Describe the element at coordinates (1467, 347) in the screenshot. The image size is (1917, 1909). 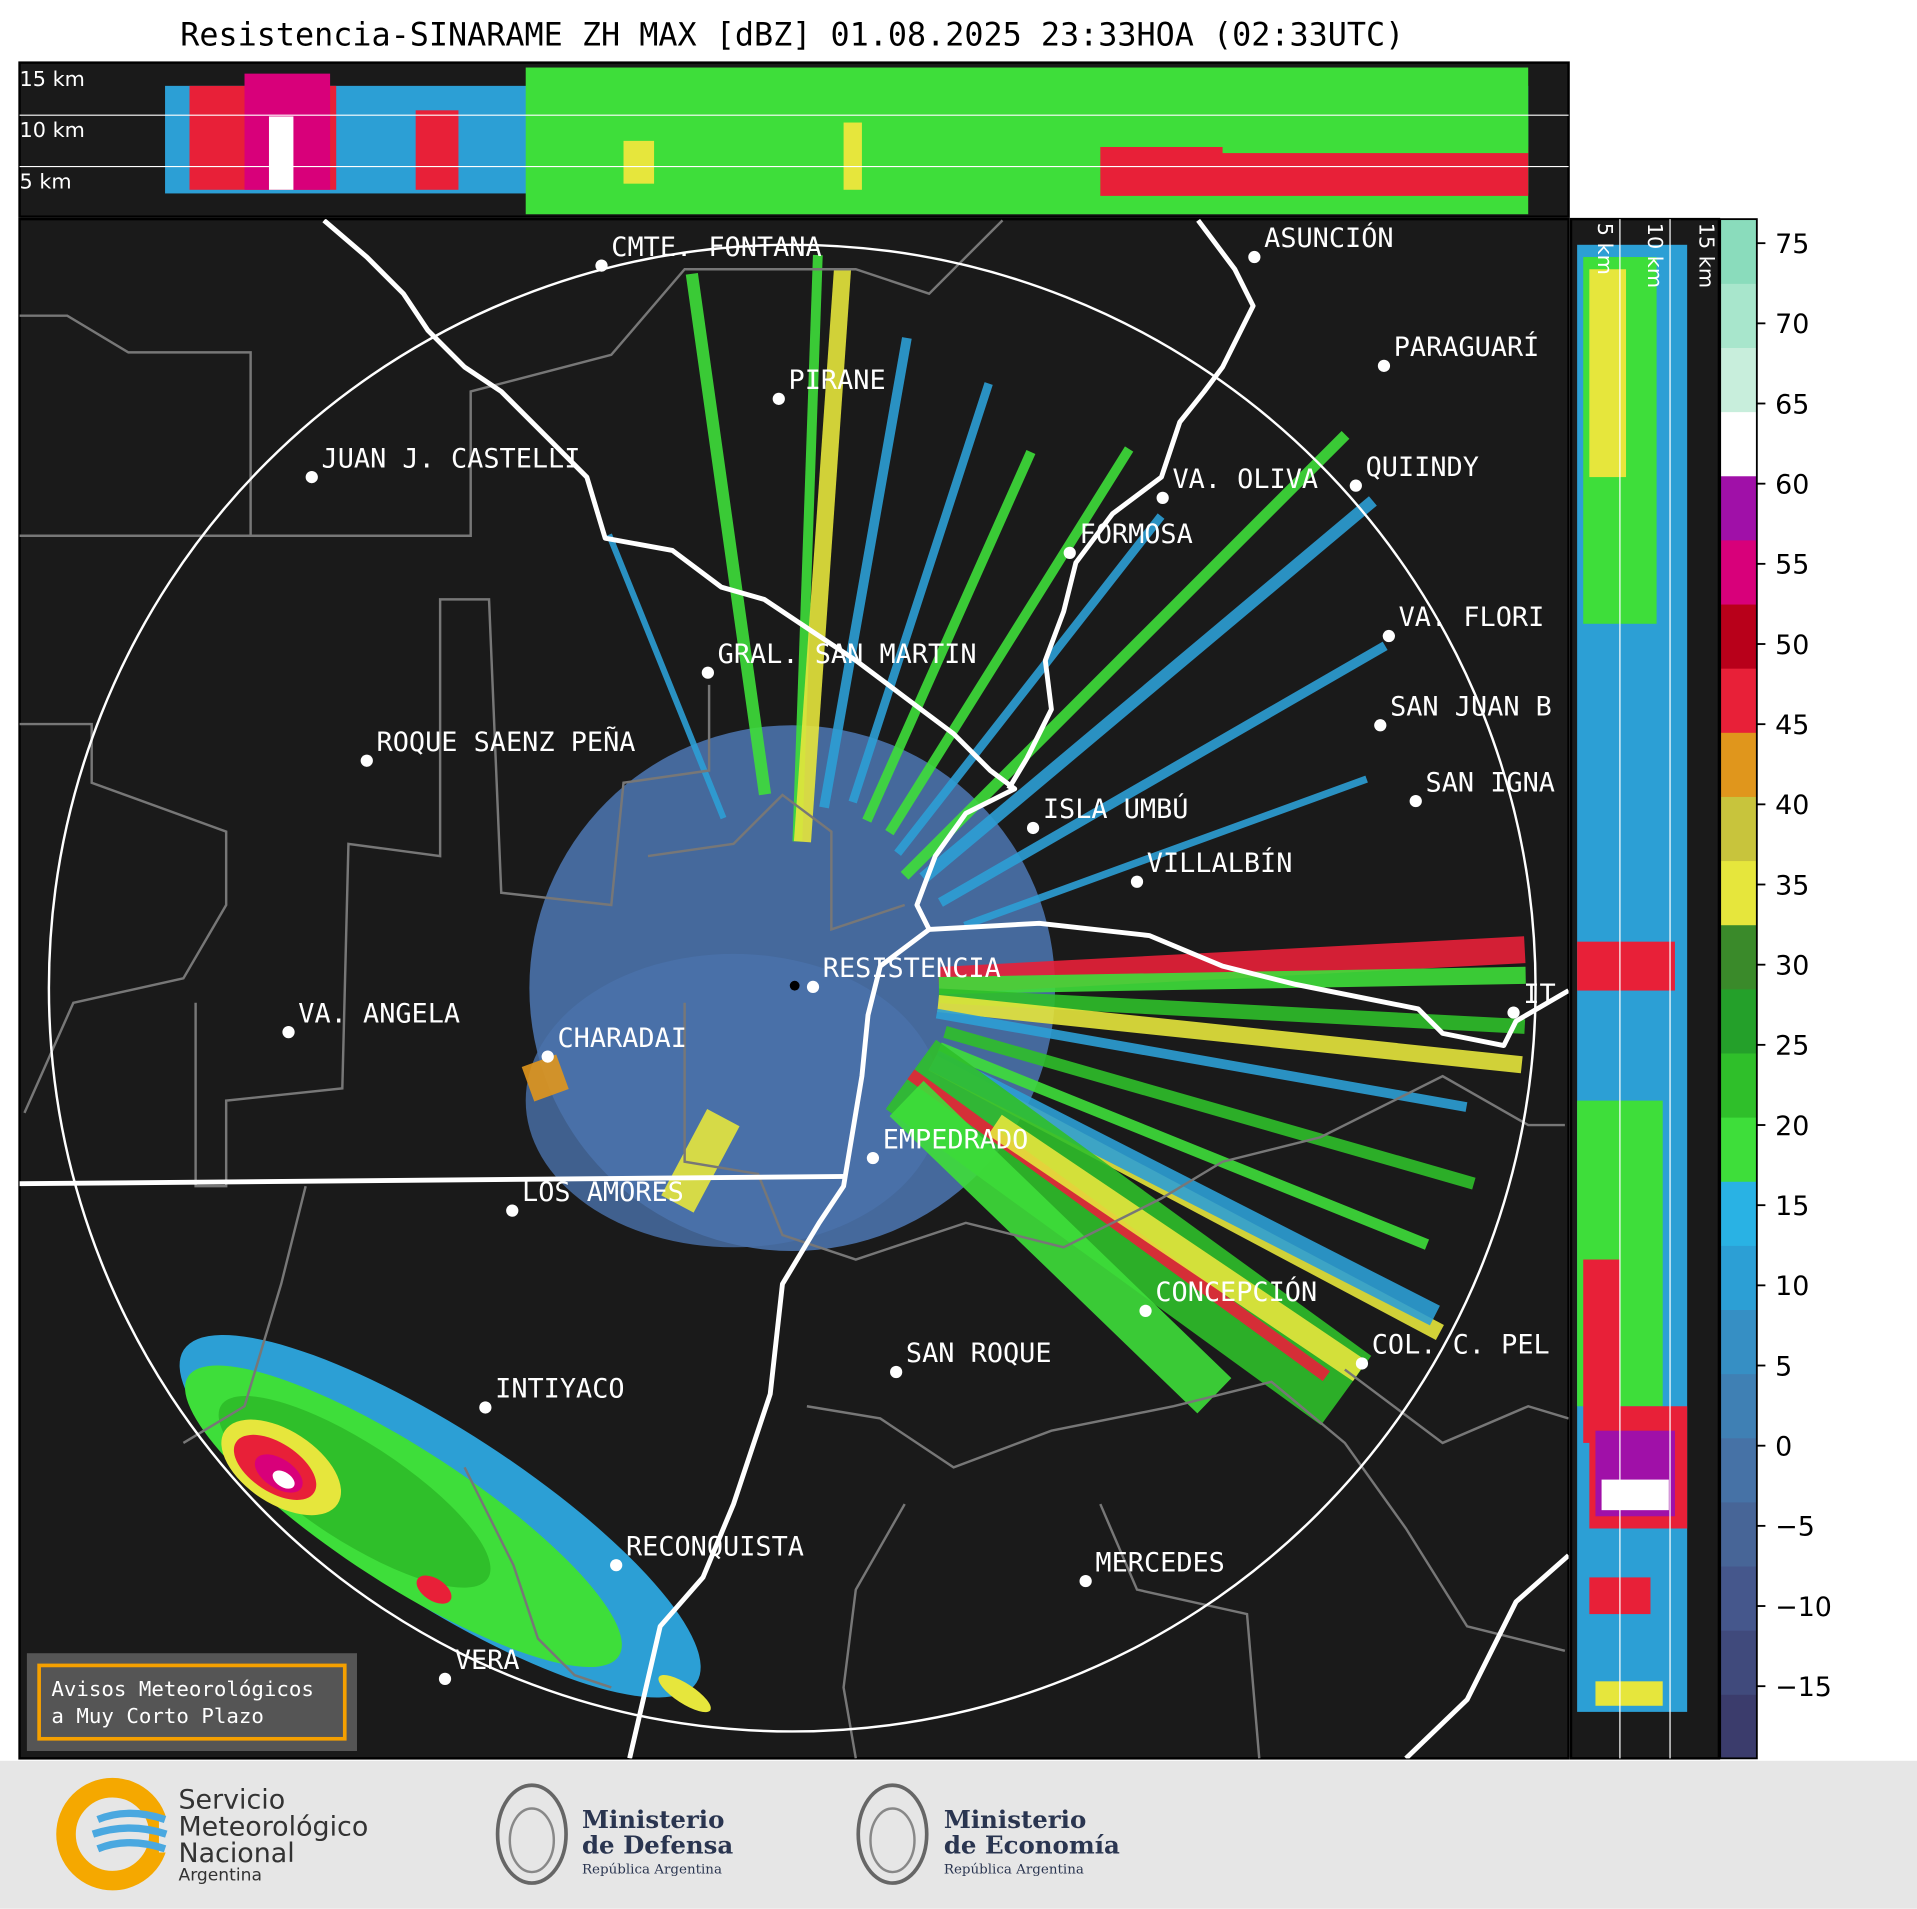
I see `city-label: PARAGUARÍ` at that location.